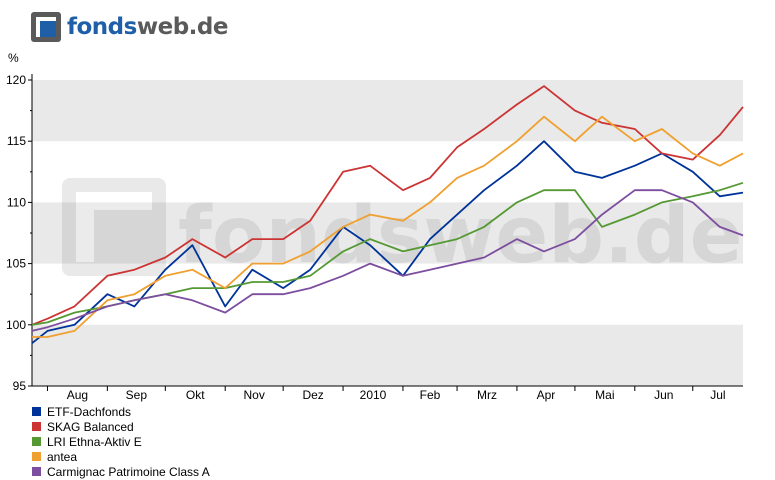 The width and height of the screenshot is (775, 480). What do you see at coordinates (94, 441) in the screenshot?
I see `legend-label: LRI Ethna-Aktiv E` at bounding box center [94, 441].